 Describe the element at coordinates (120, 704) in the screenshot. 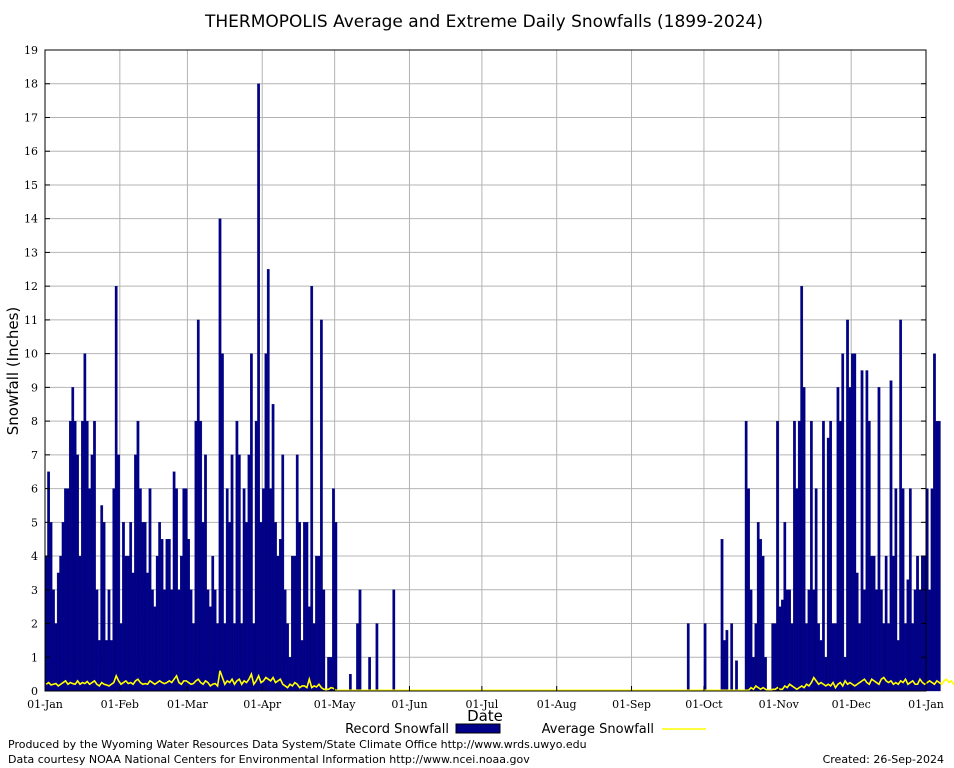

I see `x-tick-label: 01-Feb` at that location.